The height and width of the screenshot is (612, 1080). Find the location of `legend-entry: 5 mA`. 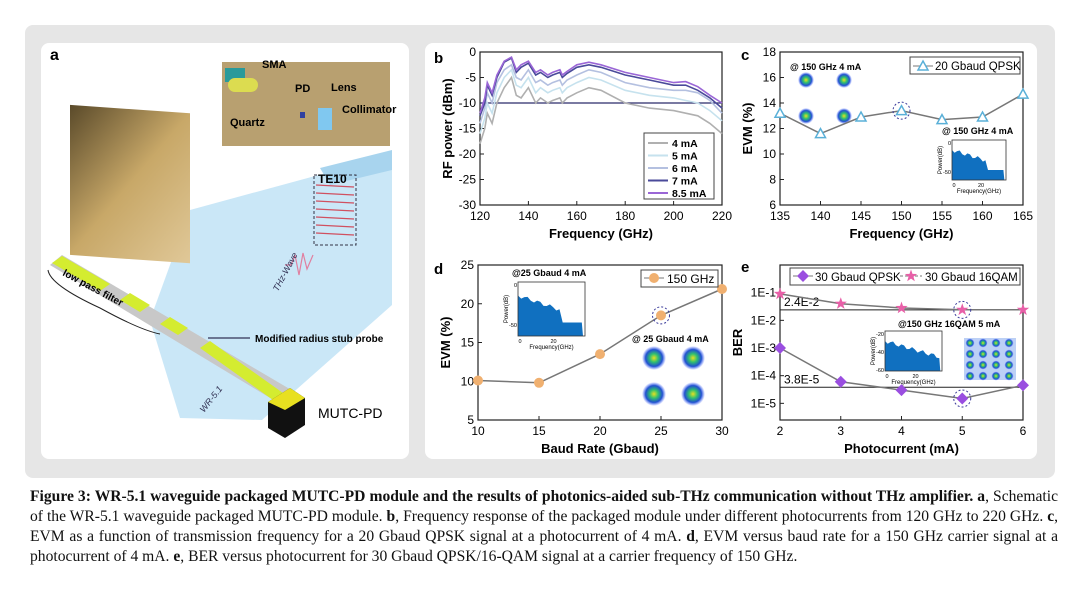

legend-entry: 5 mA is located at coordinates (685, 157).